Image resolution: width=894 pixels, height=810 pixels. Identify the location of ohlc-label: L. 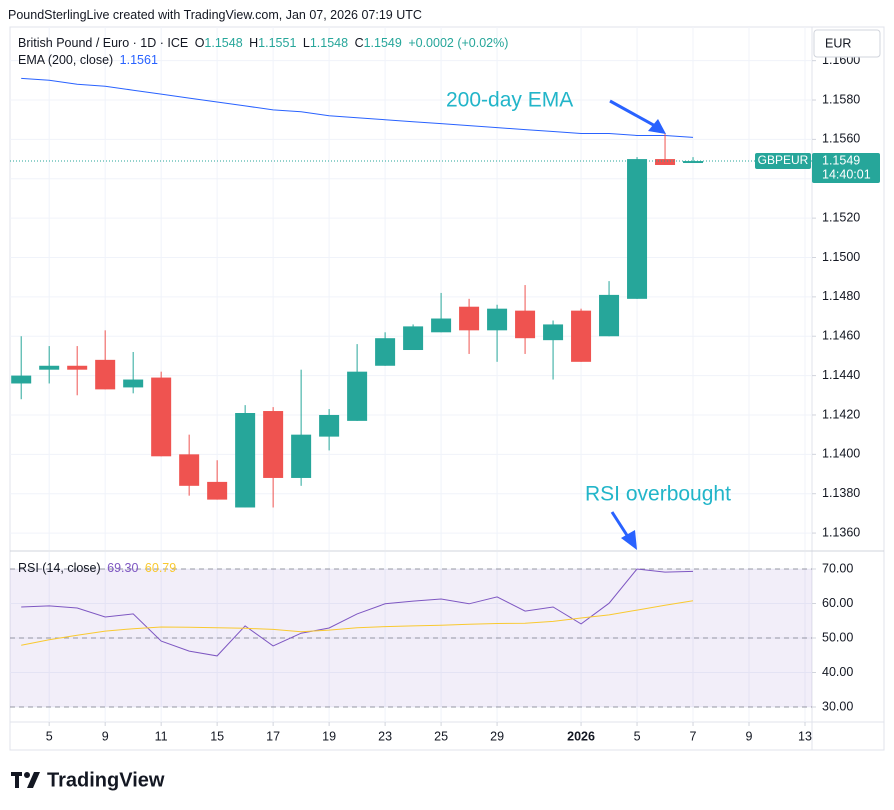
(306, 43).